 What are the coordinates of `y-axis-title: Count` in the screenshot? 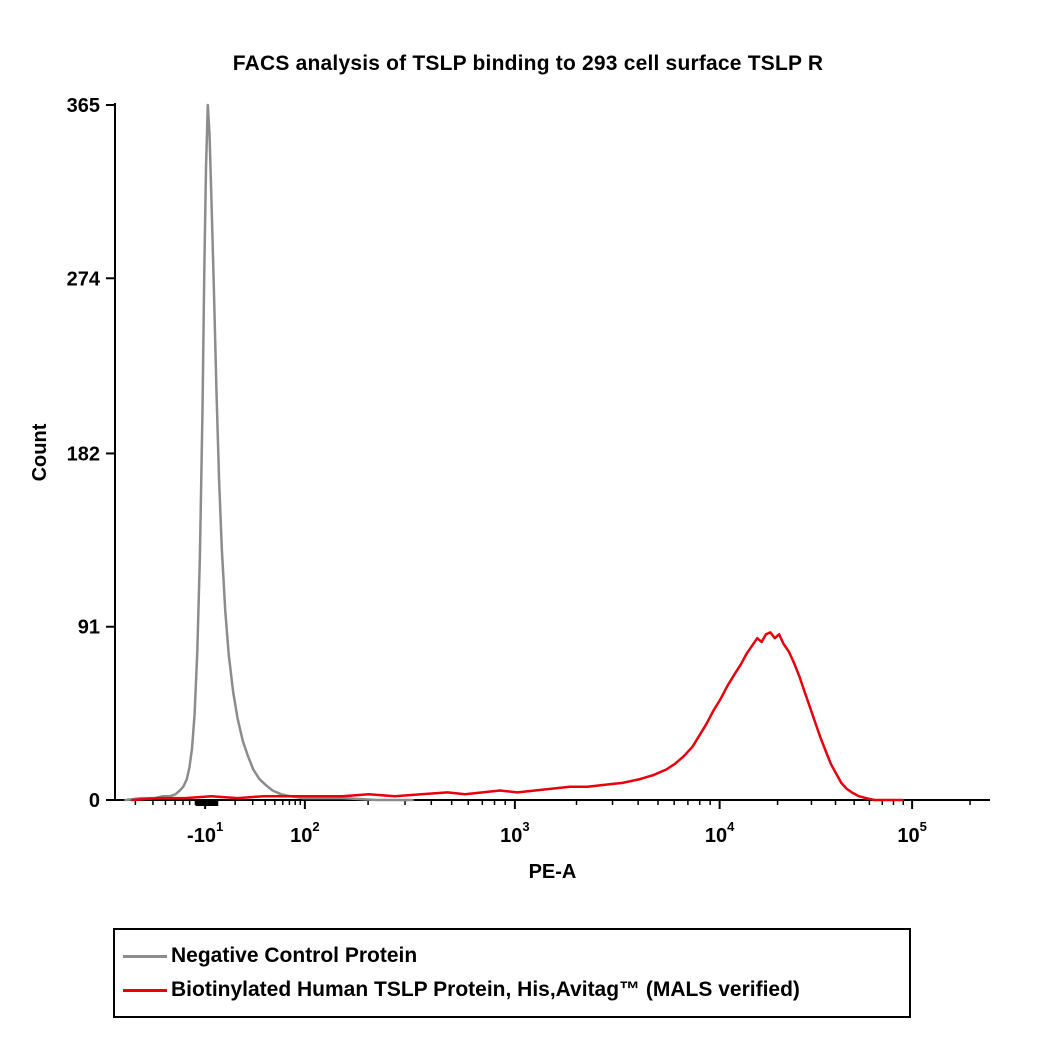 It's located at (40, 452).